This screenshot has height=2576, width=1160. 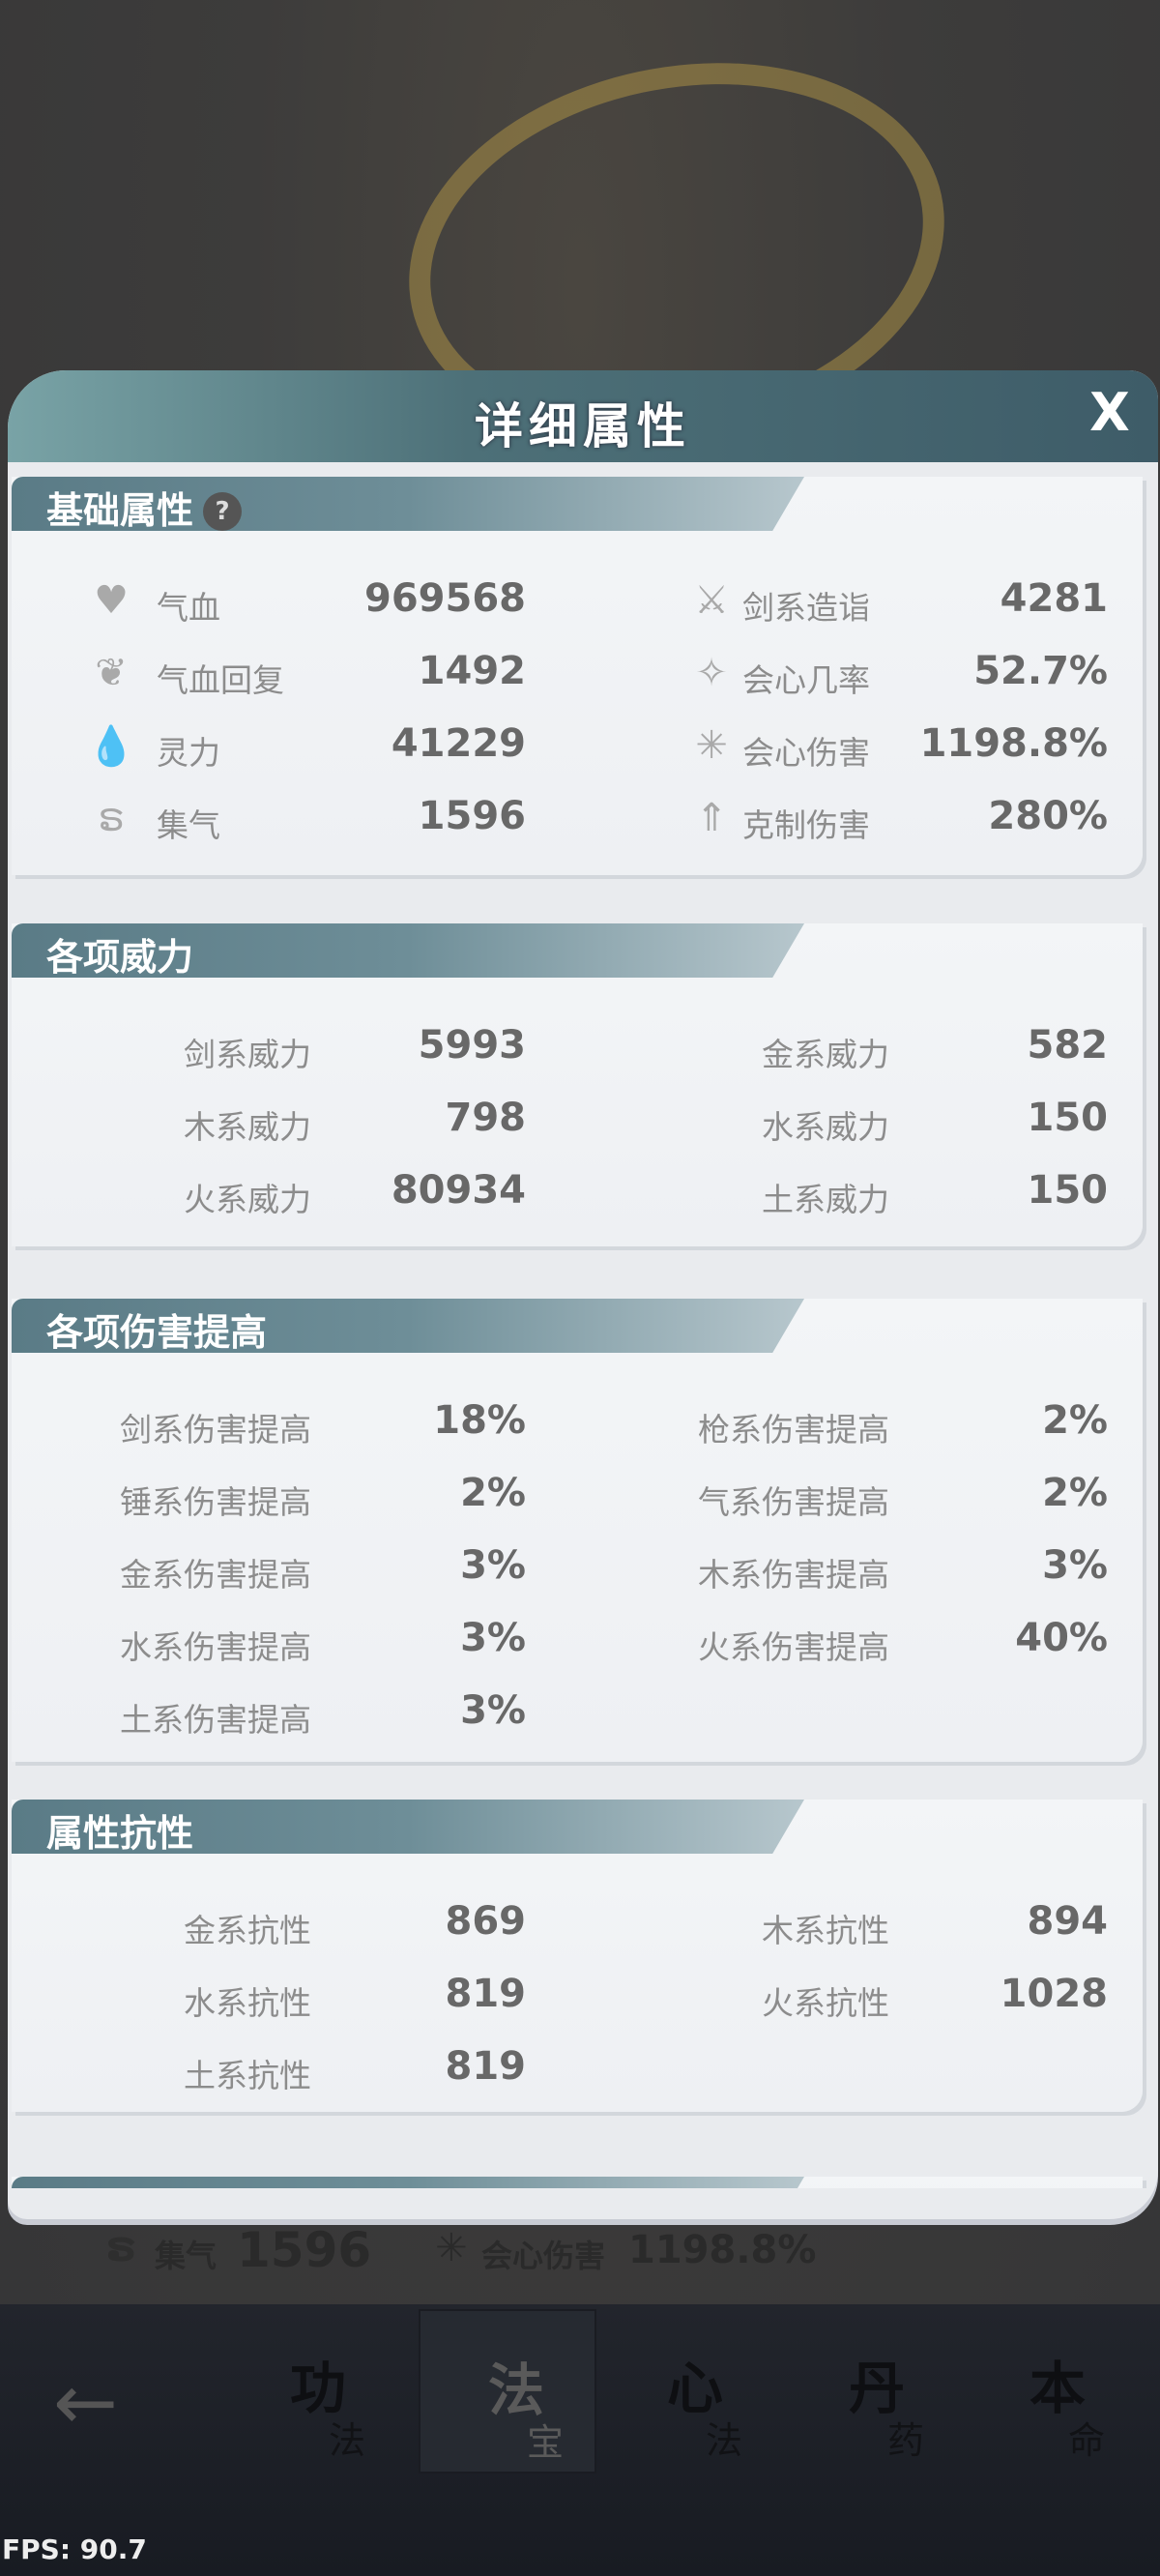 What do you see at coordinates (546, 2442) in the screenshot?
I see `tab-char: 宝` at bounding box center [546, 2442].